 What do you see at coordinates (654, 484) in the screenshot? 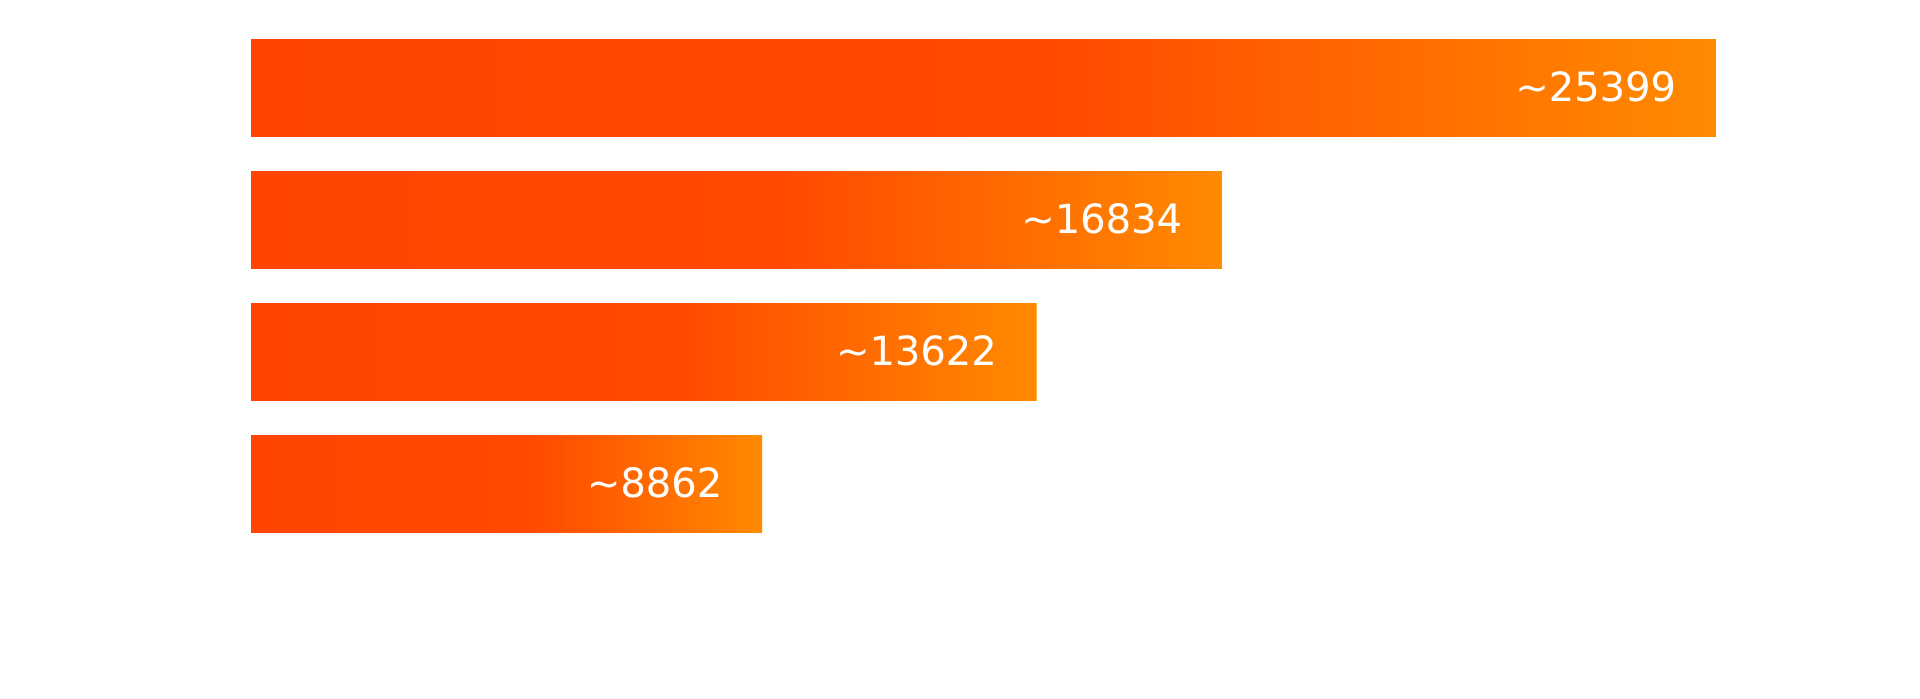
I see `bar-value-label-4: ~8862` at bounding box center [654, 484].